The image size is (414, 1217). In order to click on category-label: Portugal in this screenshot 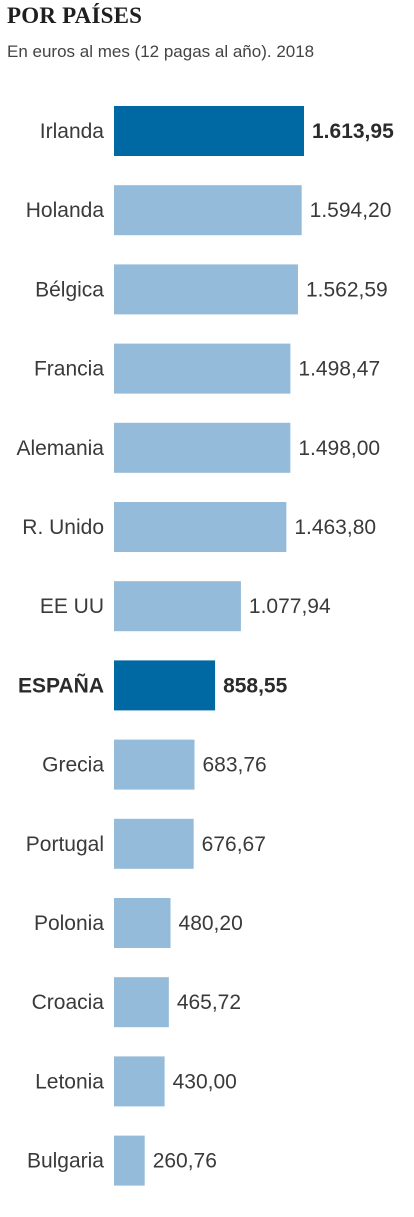, I will do `click(65, 844)`.